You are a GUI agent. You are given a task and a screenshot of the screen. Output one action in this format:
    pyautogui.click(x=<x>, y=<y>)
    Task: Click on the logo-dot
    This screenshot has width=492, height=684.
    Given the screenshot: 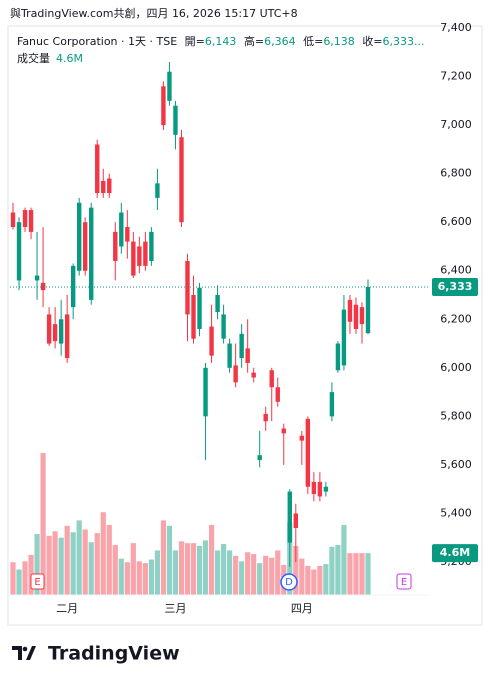 What is the action you would take?
    pyautogui.click(x=25, y=649)
    